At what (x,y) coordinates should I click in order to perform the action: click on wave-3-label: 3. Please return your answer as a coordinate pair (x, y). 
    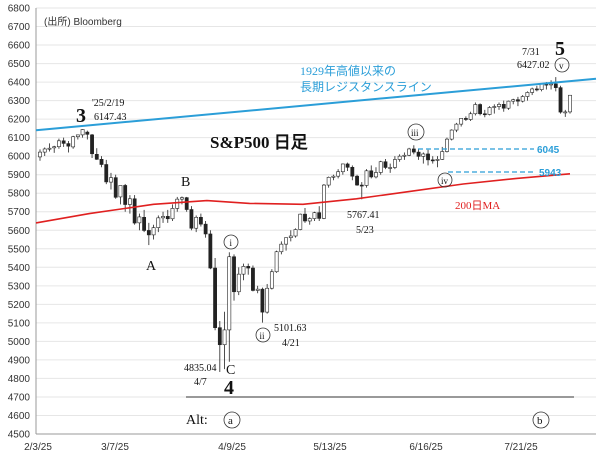
    Looking at the image, I should click on (81, 116).